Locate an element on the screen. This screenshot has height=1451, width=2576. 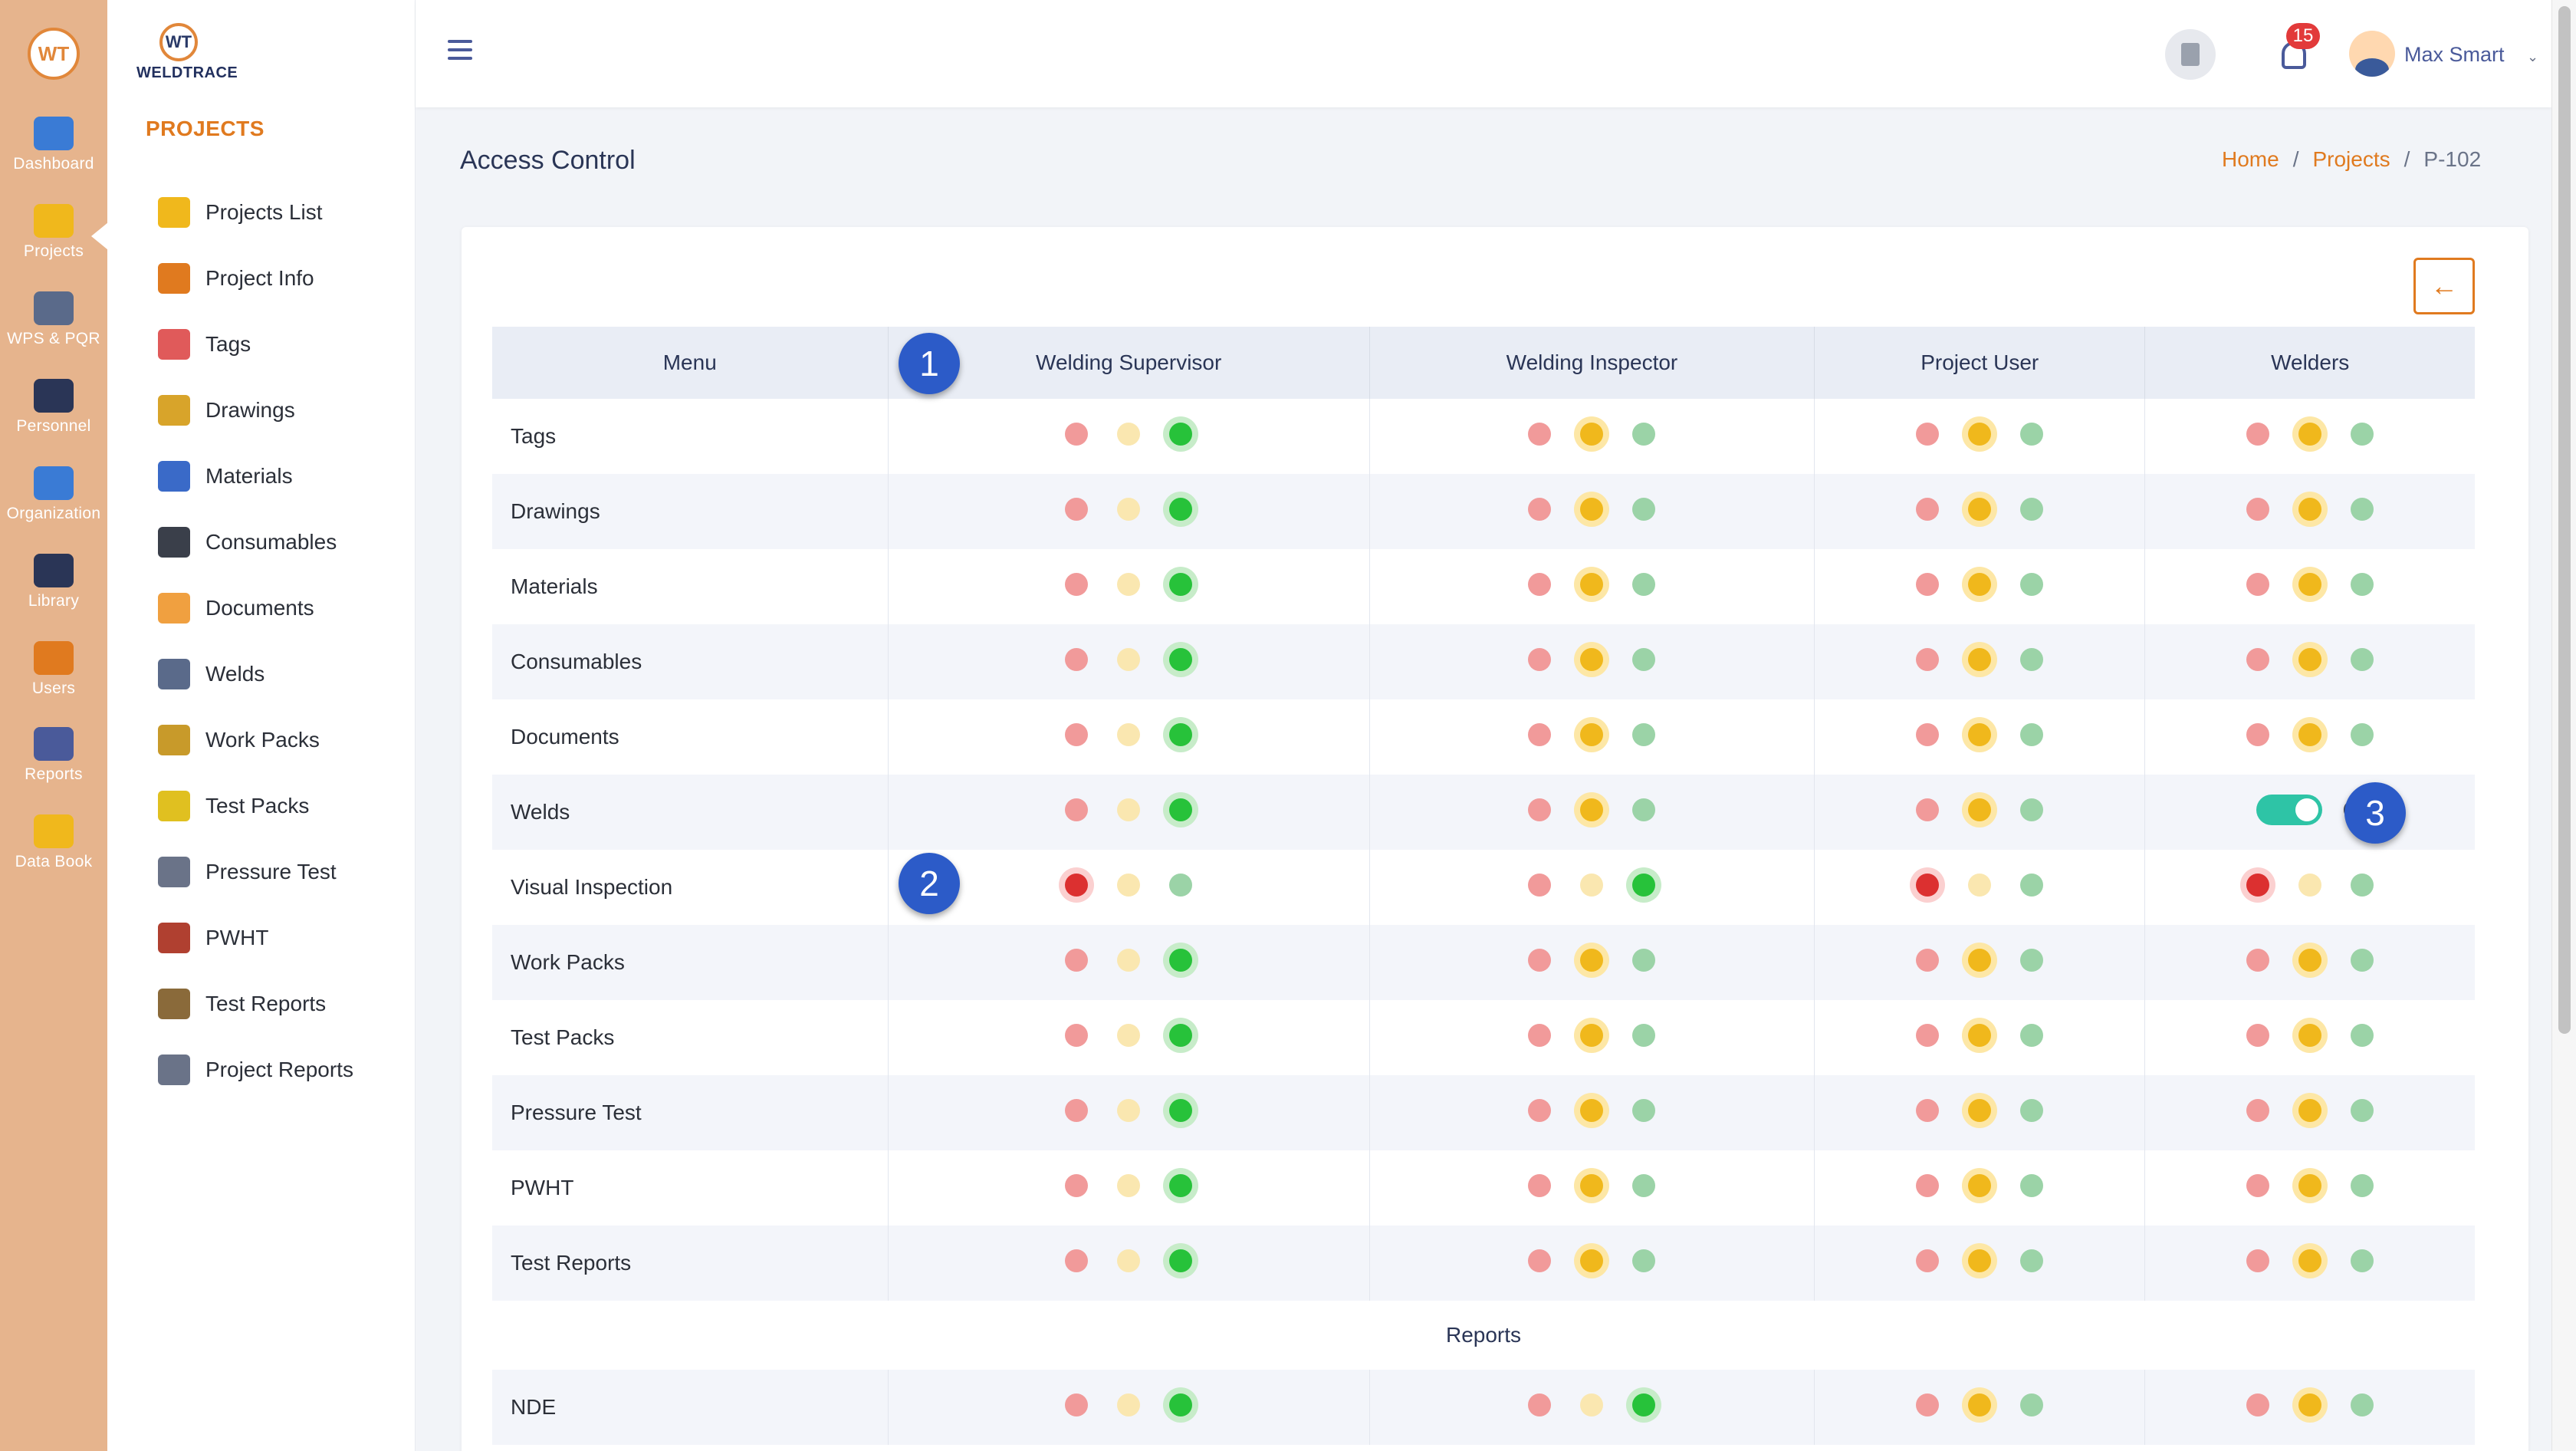
chevron-down-icon: ⌄ is located at coordinates (2533, 56).